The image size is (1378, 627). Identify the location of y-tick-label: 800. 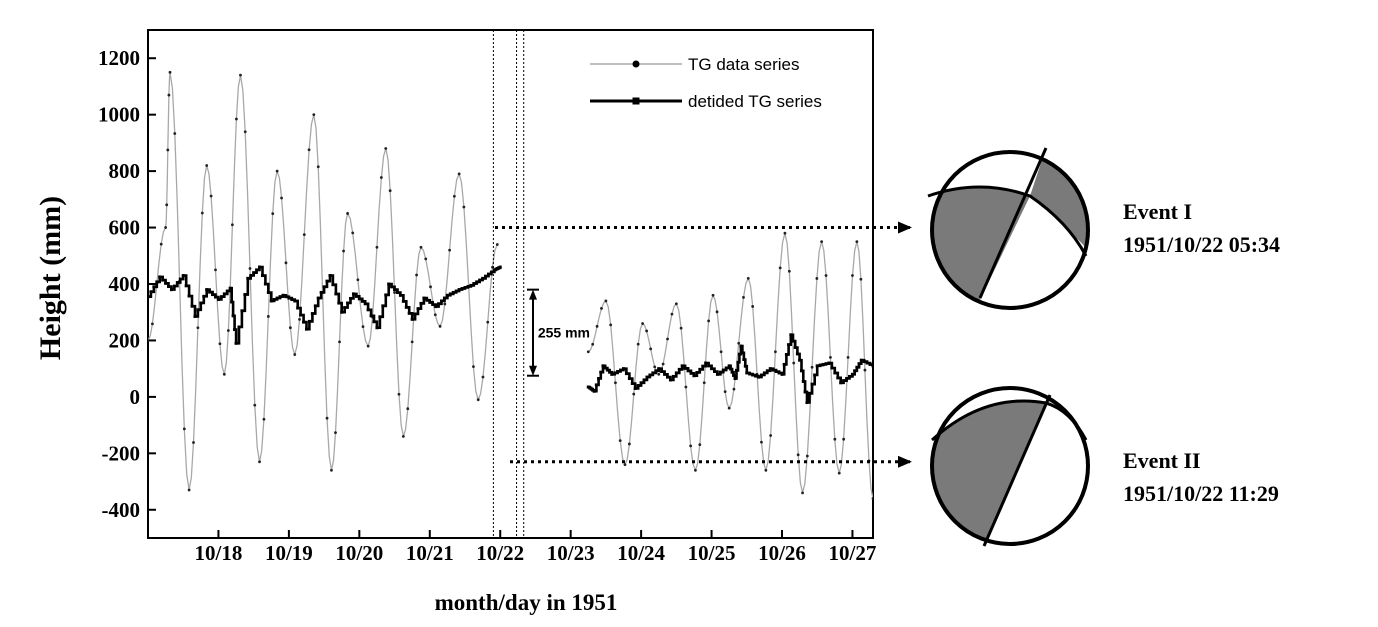
(125, 171).